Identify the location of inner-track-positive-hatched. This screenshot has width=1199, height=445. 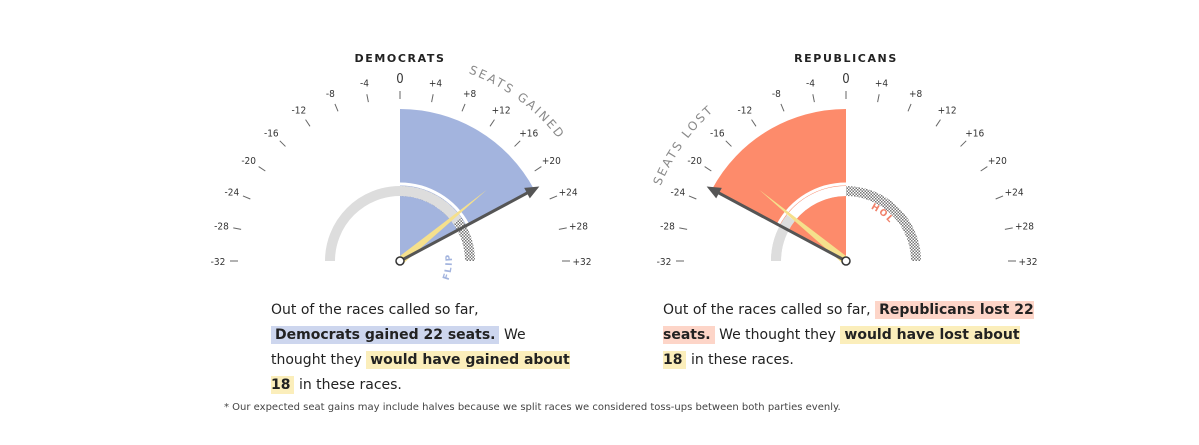
(883, 224).